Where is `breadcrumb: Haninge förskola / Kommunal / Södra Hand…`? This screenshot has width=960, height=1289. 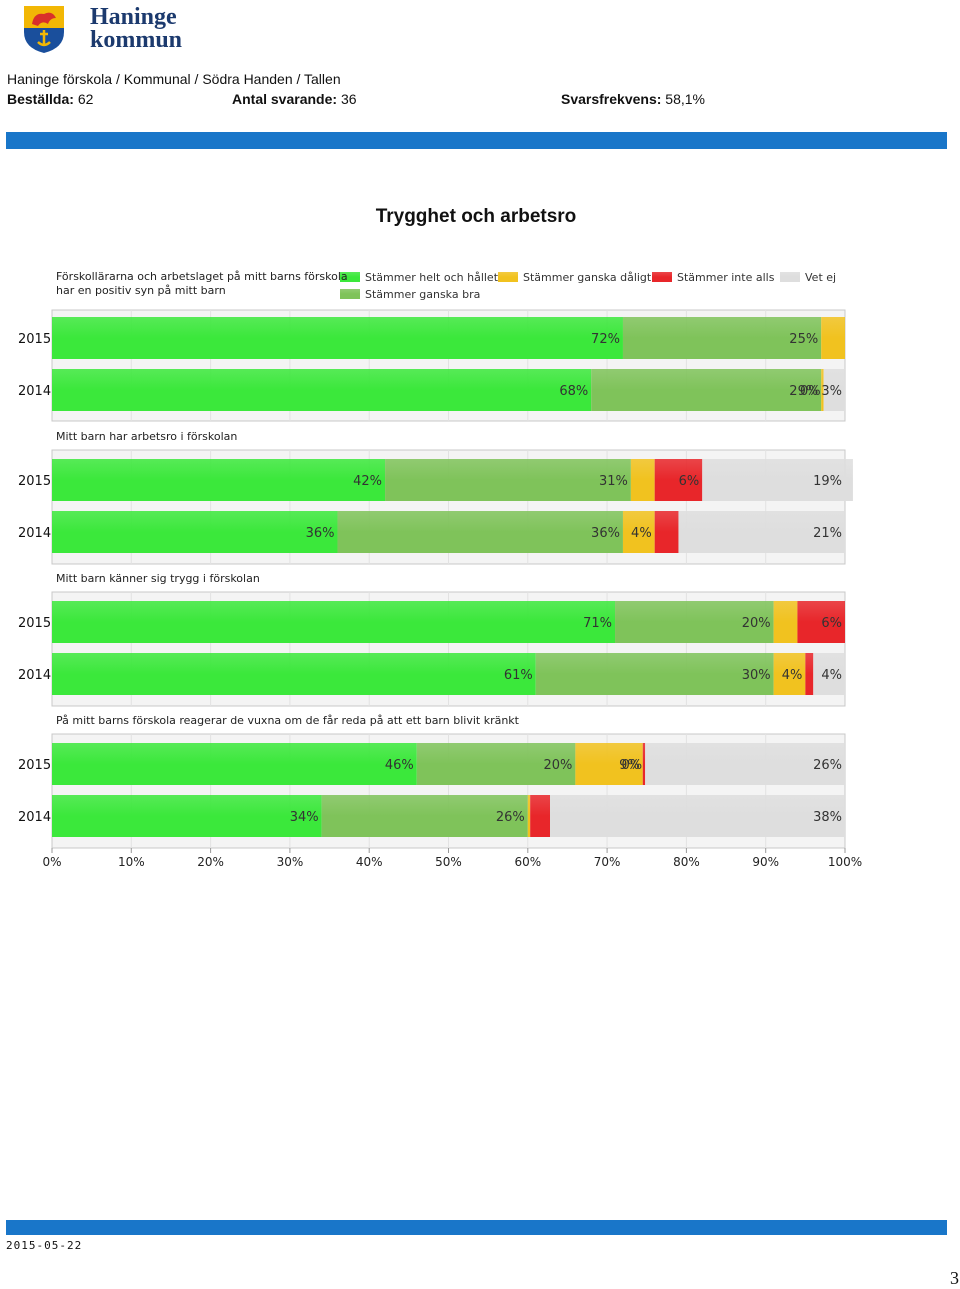
breadcrumb: Haninge förskola / Kommunal / Södra Hand… is located at coordinates (174, 79).